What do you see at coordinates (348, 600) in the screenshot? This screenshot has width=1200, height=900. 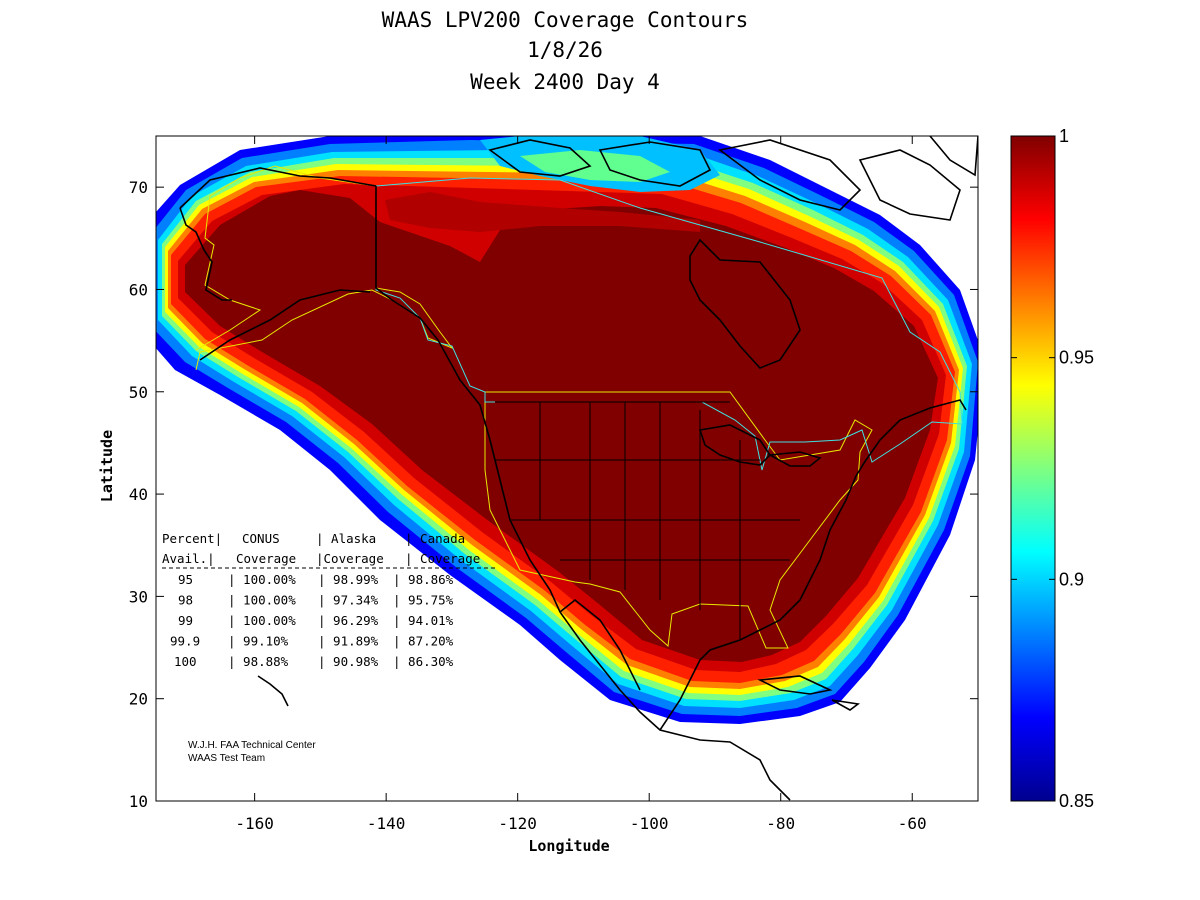 I see `table-cell: | 97.34%` at bounding box center [348, 600].